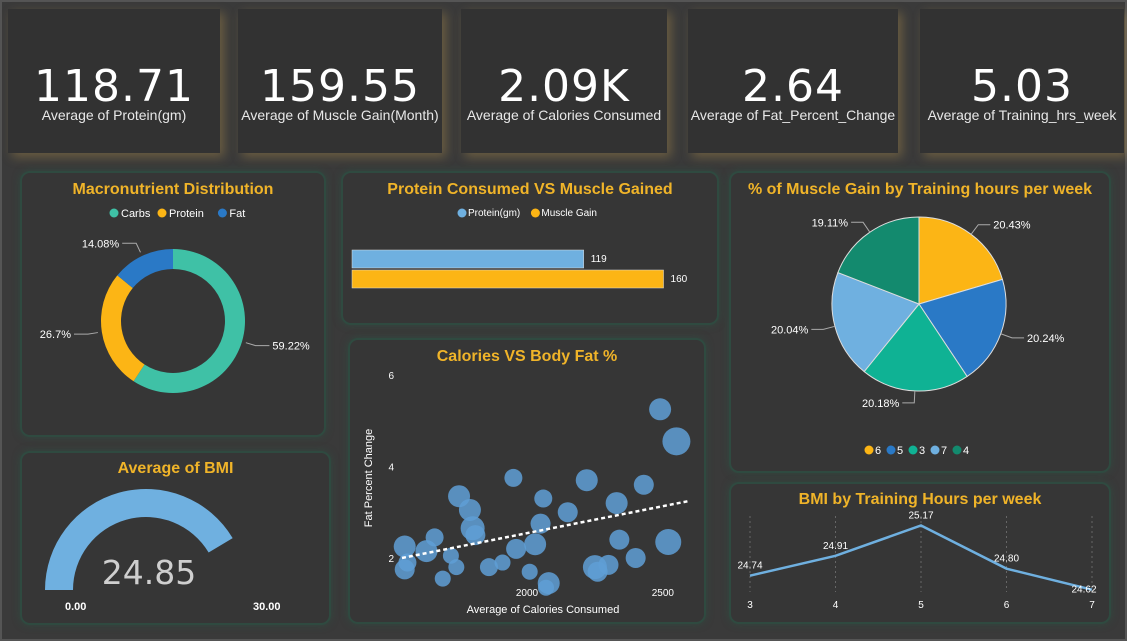 This screenshot has width=1127, height=641. What do you see at coordinates (881, 404) in the screenshot?
I see `slice-label-3: 20.18%` at bounding box center [881, 404].